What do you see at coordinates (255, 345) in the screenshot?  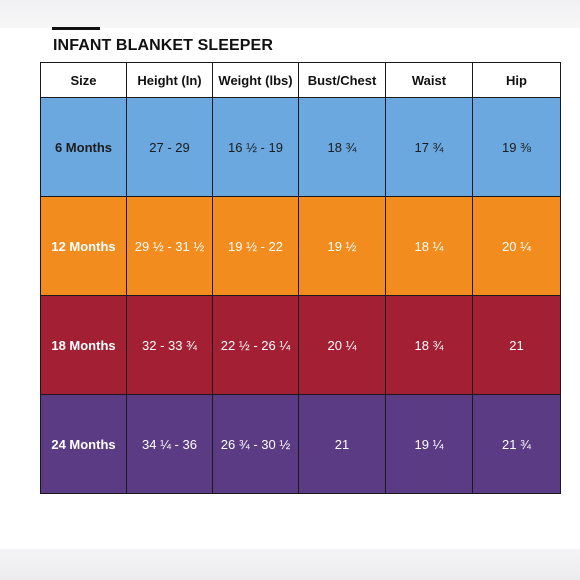 I see `weight-cell: 22 ½ - 26 ¼` at bounding box center [255, 345].